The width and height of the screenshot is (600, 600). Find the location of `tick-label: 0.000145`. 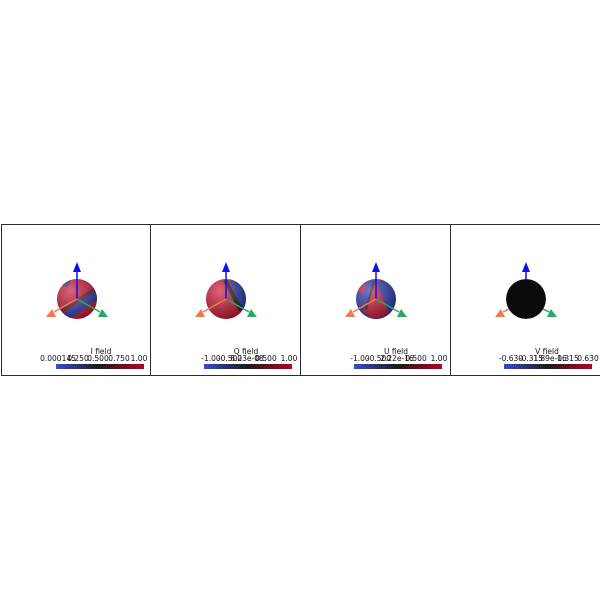

tick-label: 0.000145 is located at coordinates (58, 358).